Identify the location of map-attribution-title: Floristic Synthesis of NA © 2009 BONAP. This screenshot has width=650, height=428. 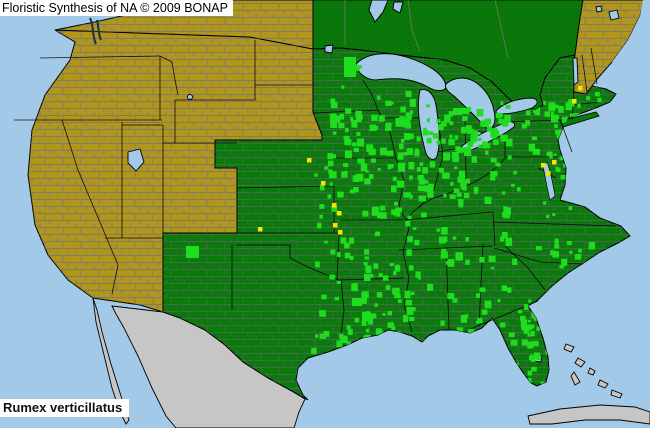
(116, 8).